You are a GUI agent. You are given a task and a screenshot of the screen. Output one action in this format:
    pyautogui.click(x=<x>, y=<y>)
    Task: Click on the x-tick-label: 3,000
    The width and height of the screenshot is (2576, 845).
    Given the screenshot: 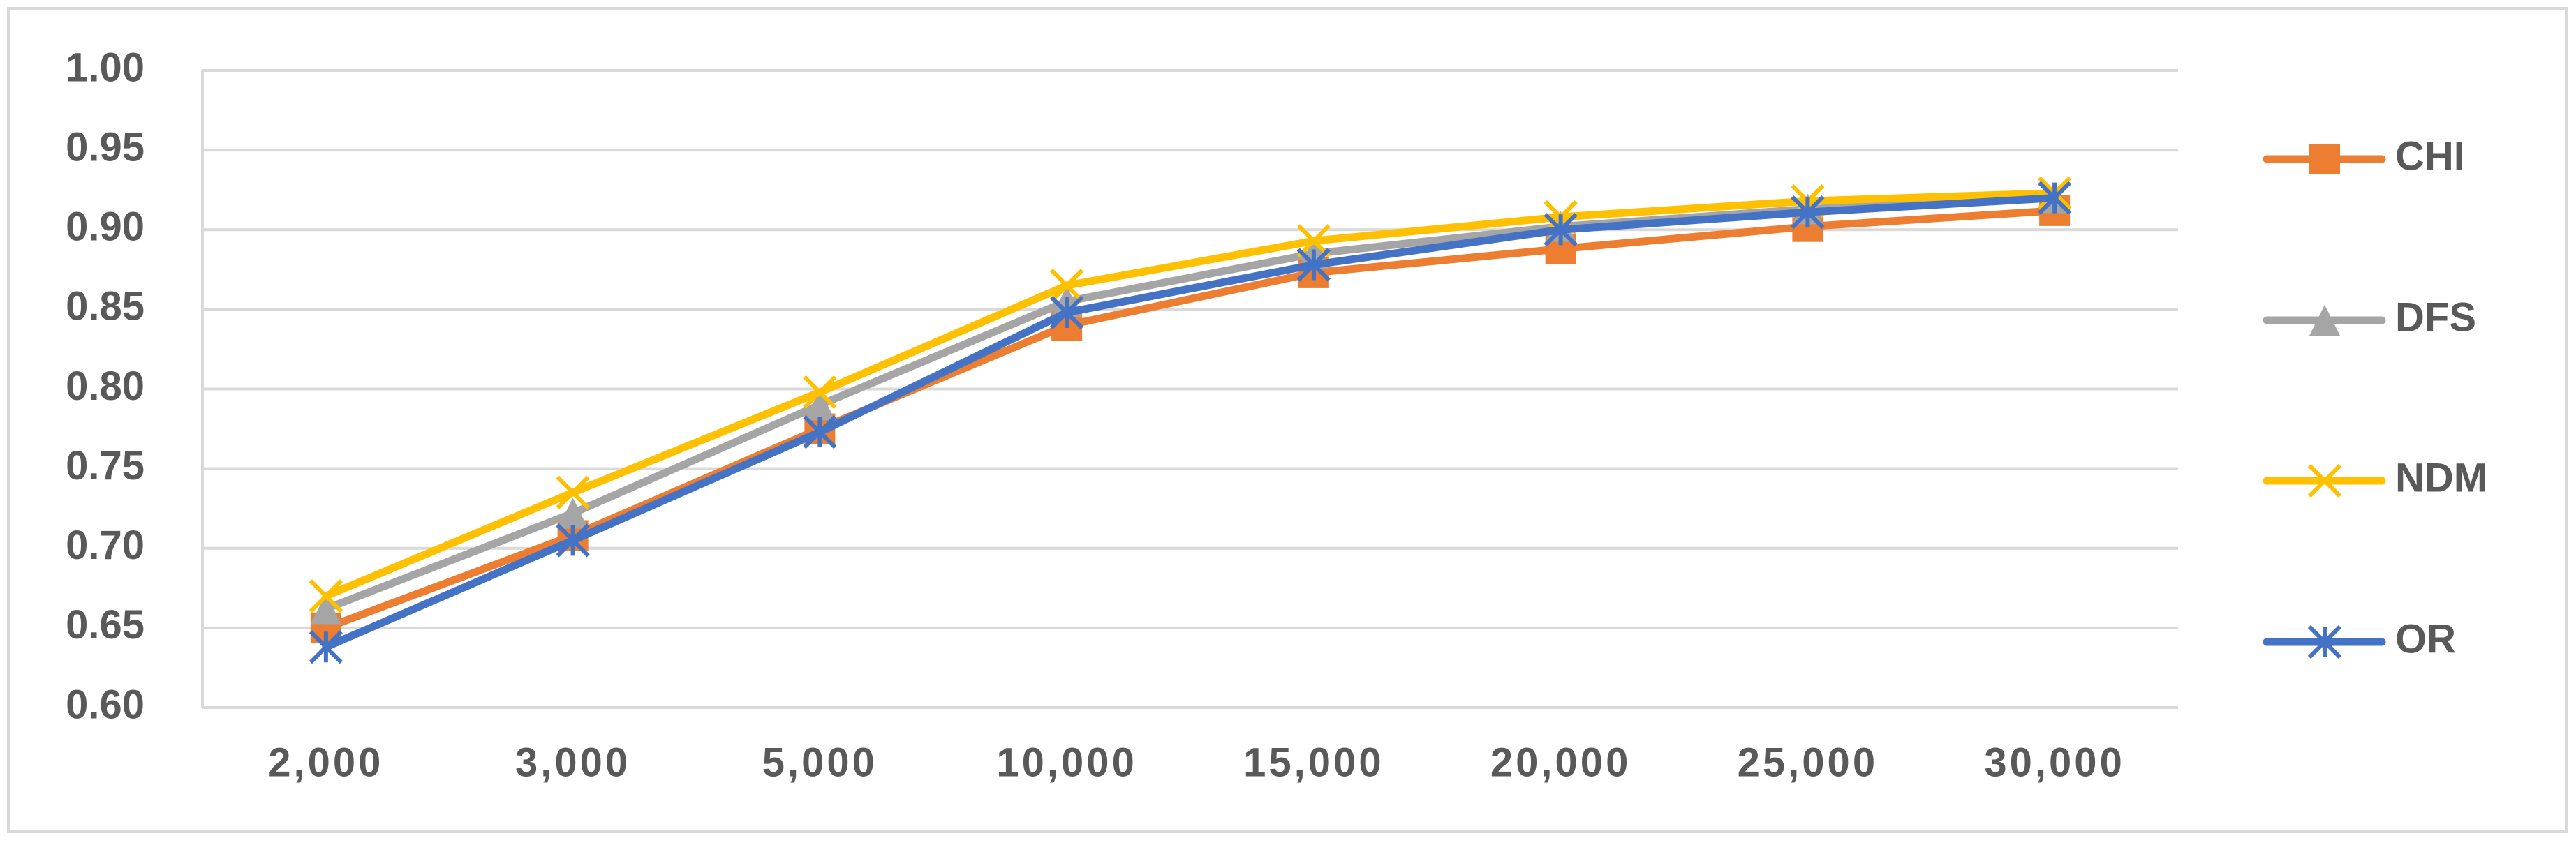 What is the action you would take?
    pyautogui.click(x=572, y=762)
    